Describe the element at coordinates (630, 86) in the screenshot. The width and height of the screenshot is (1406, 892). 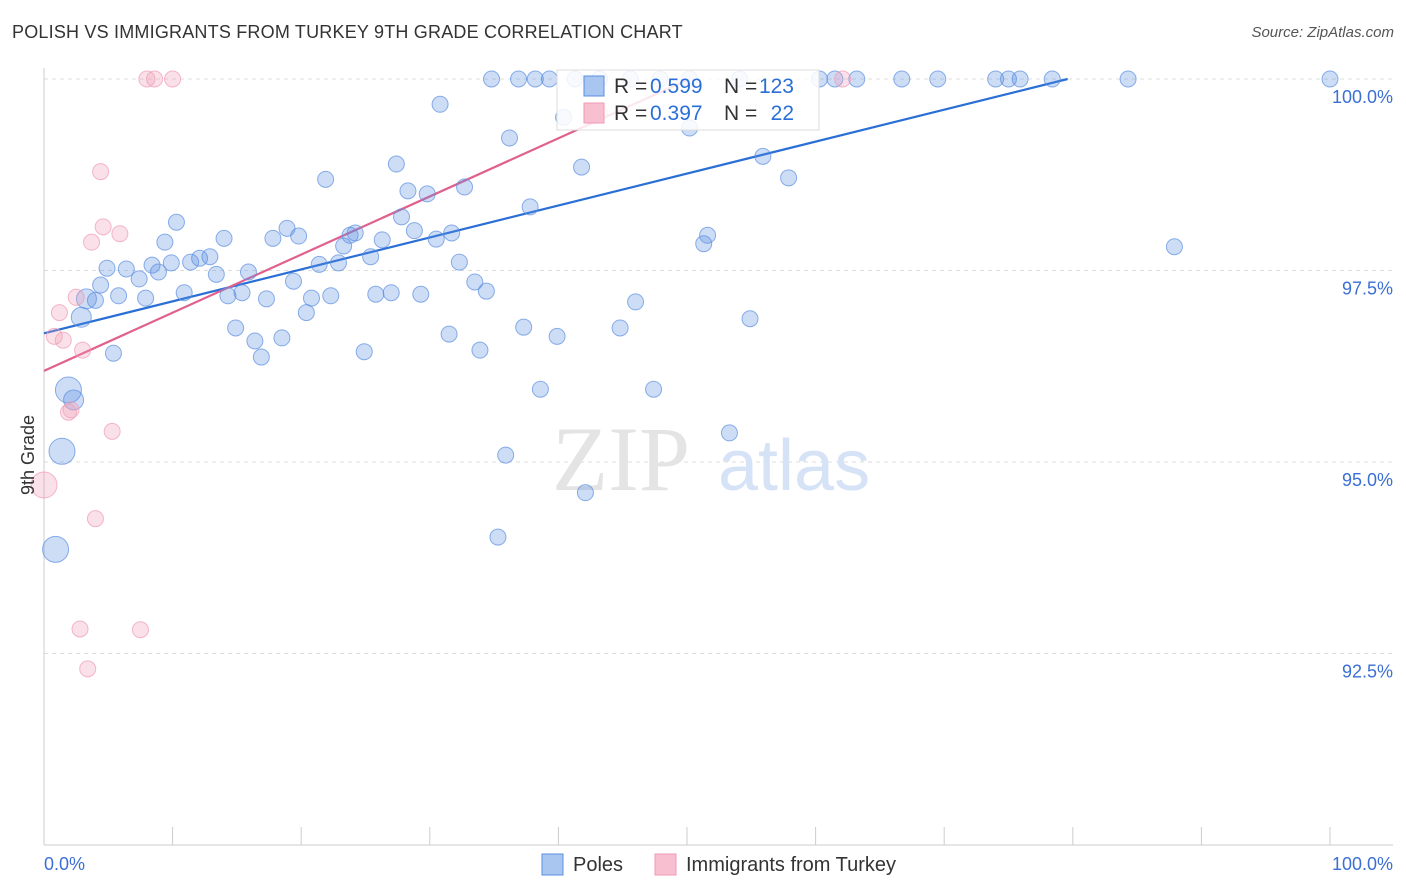
I see `r-label-poles: R =` at that location.